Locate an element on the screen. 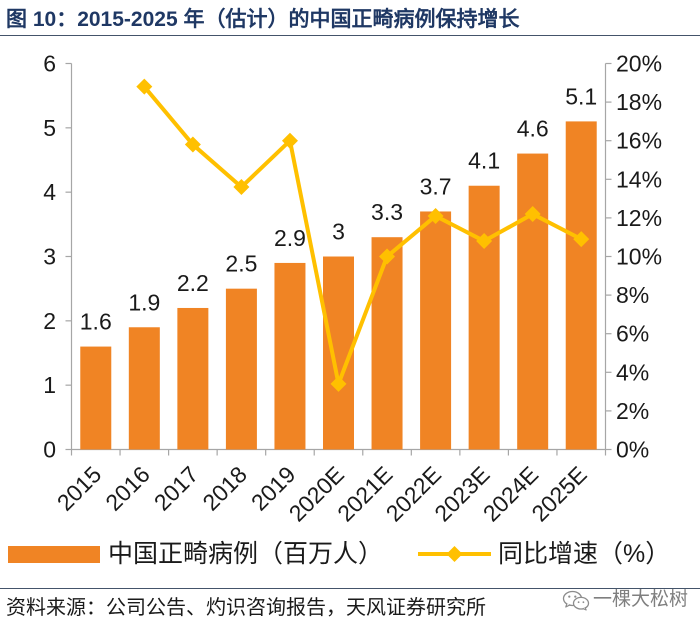 This screenshot has width=700, height=628. growth-point-2019 is located at coordinates (289, 140).